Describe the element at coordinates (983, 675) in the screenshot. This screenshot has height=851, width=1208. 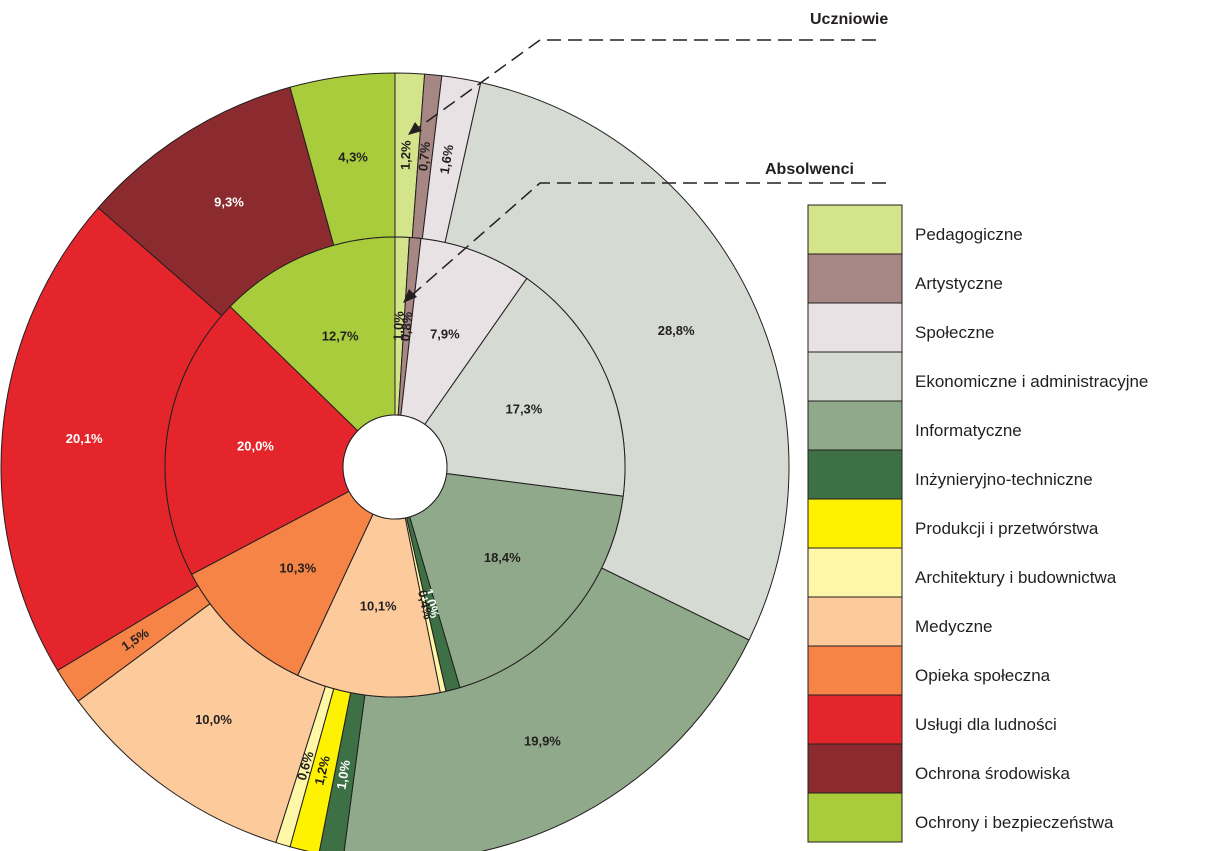
I see `legend-label: Opieka społeczna` at that location.